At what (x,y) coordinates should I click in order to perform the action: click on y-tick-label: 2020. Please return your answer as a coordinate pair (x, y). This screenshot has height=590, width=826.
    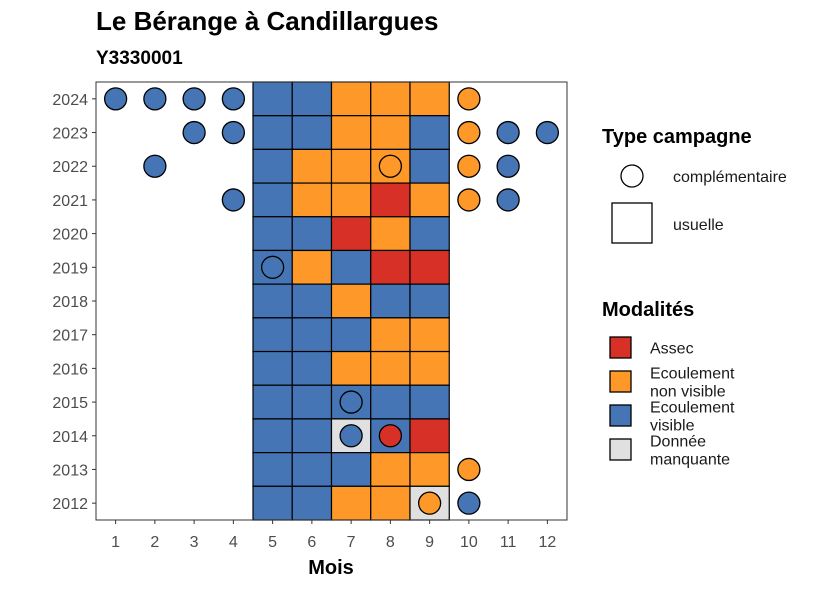
    Looking at the image, I should click on (70, 235).